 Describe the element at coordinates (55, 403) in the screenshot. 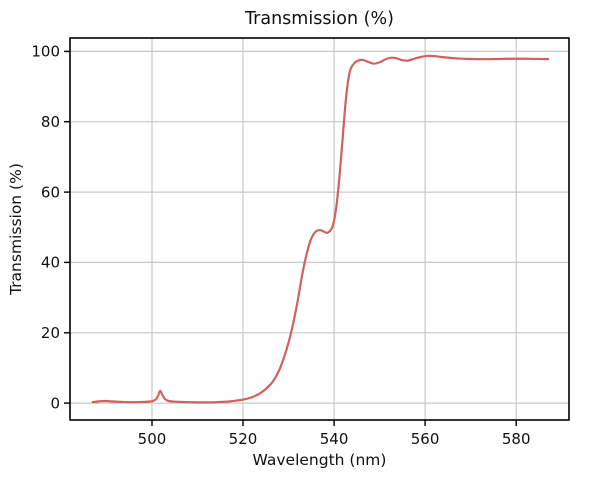

I see `y-tick-label: 0` at that location.